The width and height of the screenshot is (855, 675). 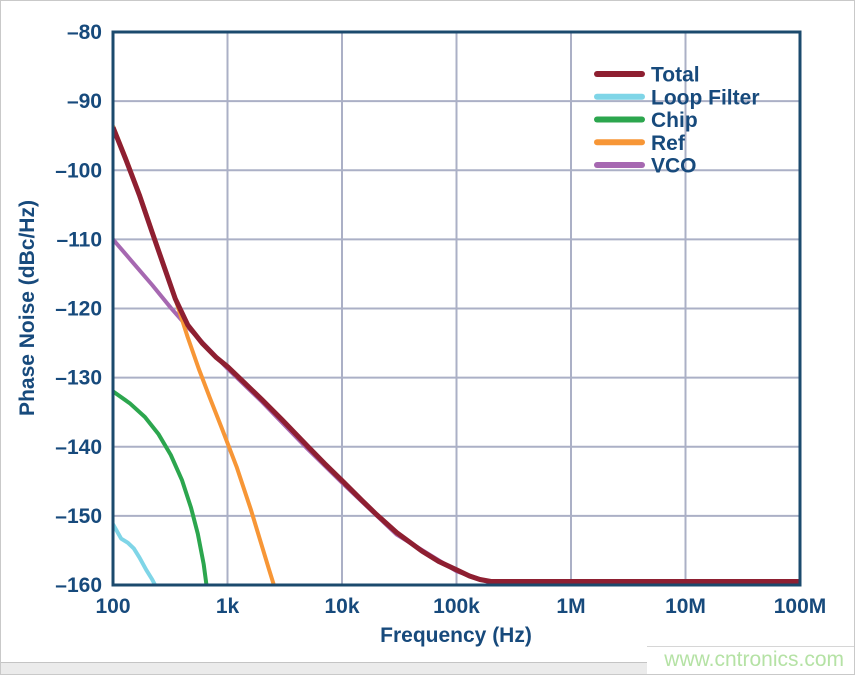 I want to click on legend-label-ref: Ref, so click(x=668, y=143).